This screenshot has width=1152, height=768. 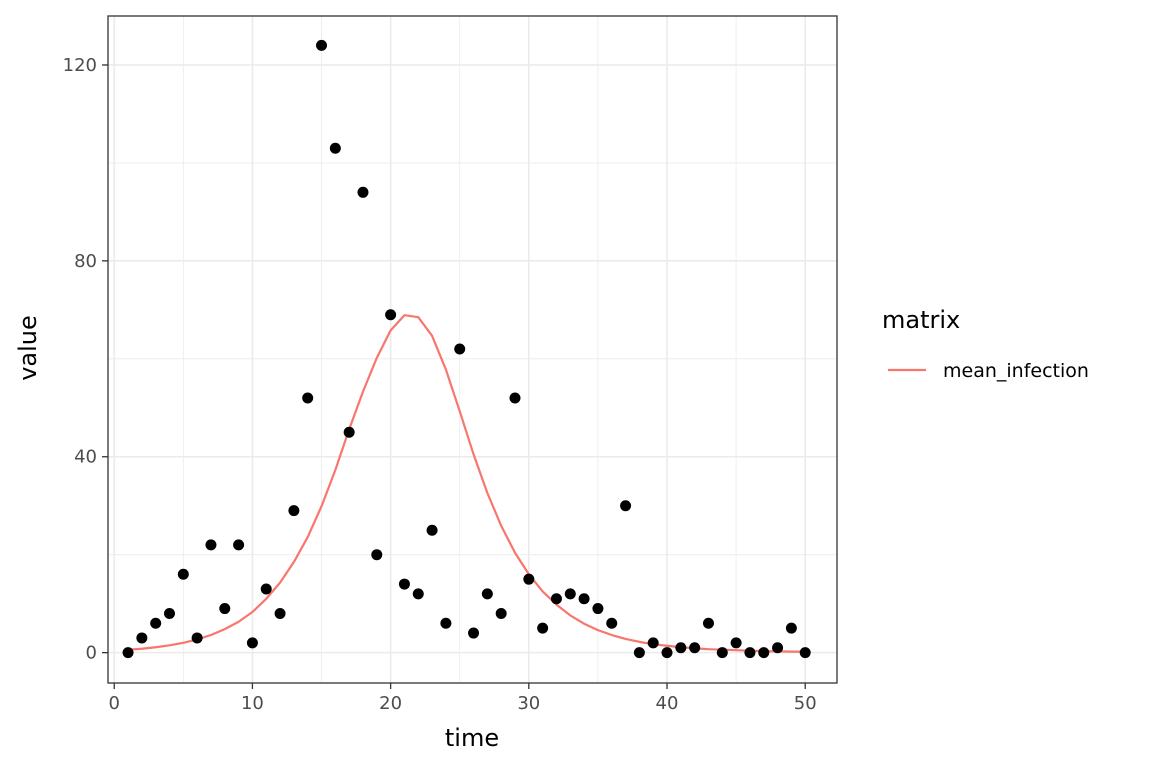 What do you see at coordinates (28, 348) in the screenshot?
I see `y-axis-title: value` at bounding box center [28, 348].